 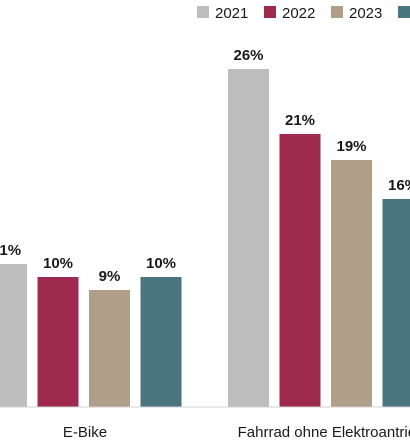 I want to click on data-label: 21%, so click(x=300, y=120).